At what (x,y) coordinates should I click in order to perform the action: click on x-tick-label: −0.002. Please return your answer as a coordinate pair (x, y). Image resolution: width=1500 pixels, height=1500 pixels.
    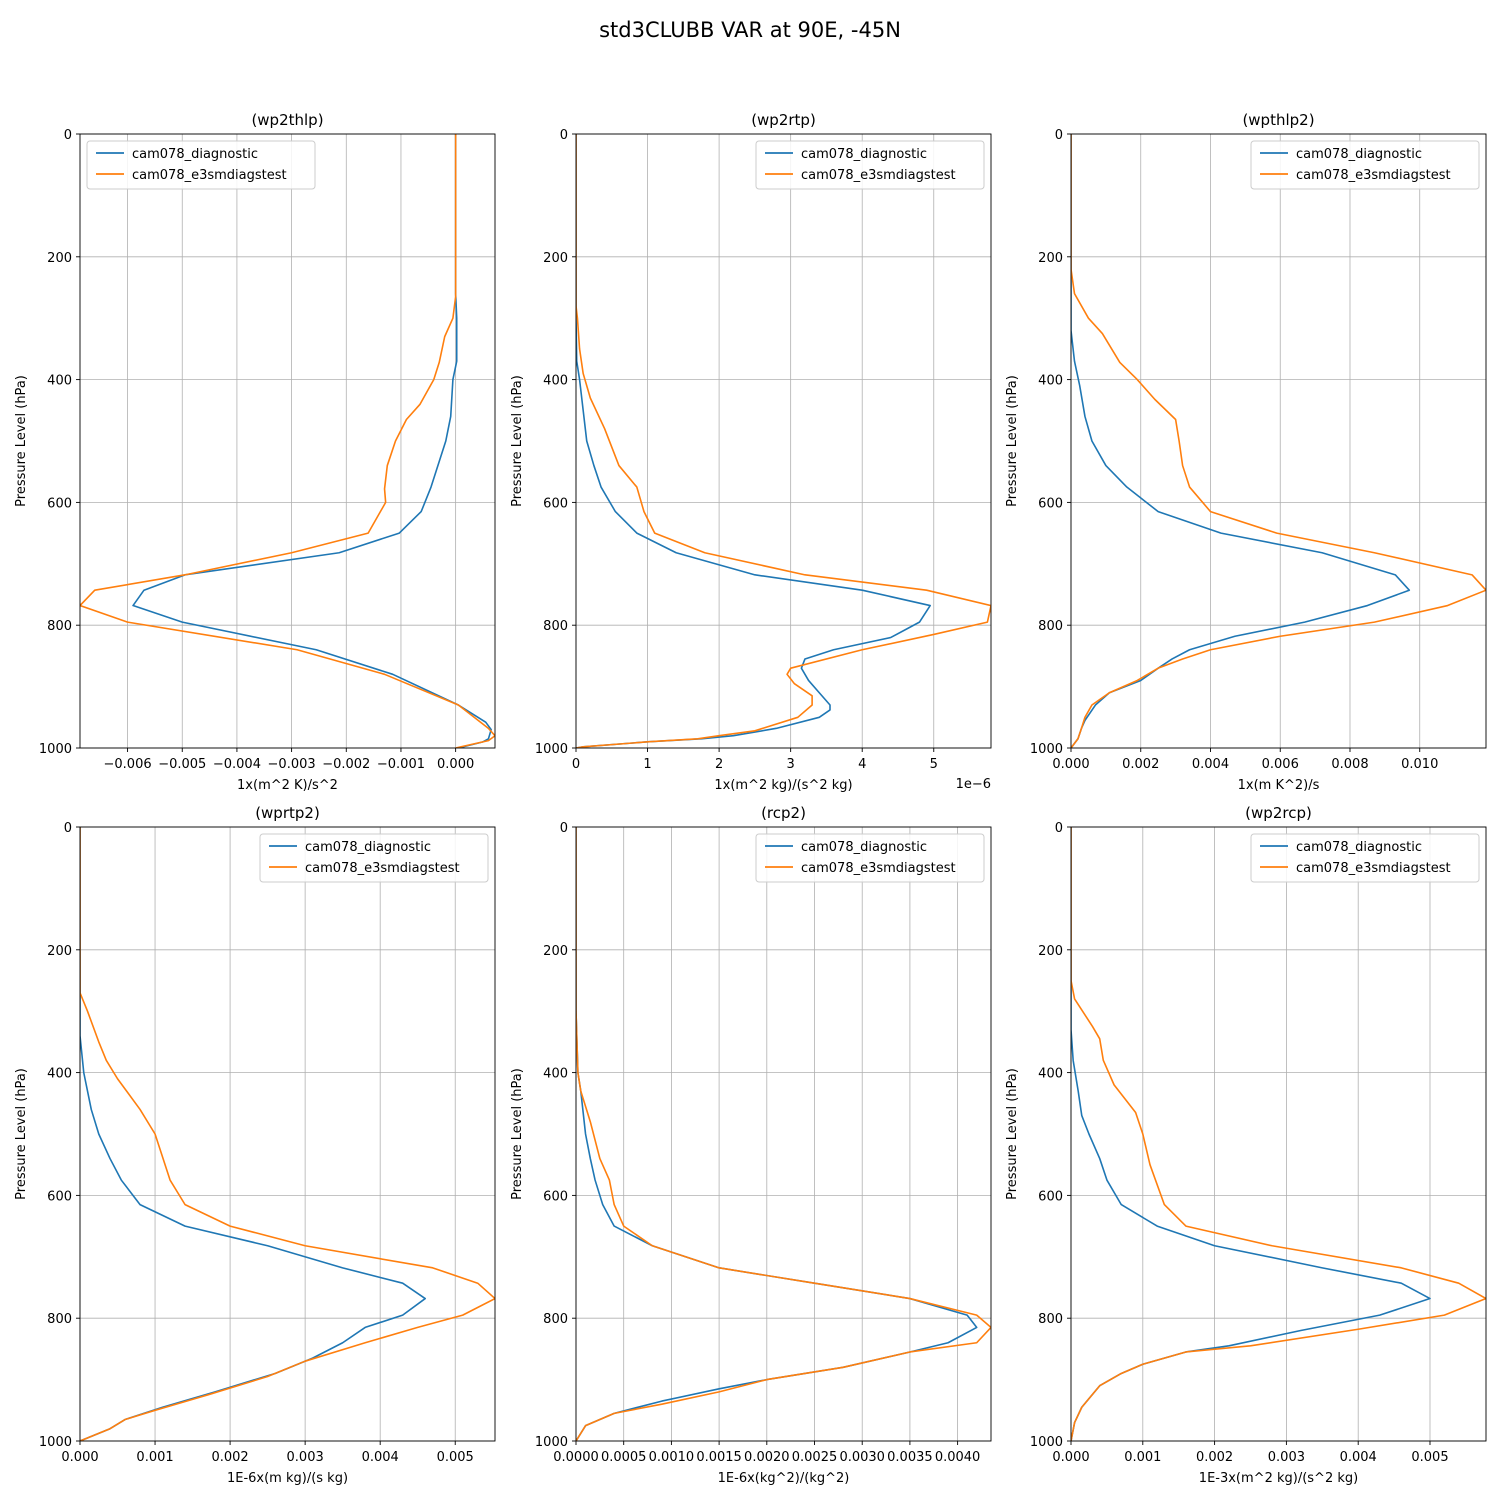
    Looking at the image, I should click on (346, 764).